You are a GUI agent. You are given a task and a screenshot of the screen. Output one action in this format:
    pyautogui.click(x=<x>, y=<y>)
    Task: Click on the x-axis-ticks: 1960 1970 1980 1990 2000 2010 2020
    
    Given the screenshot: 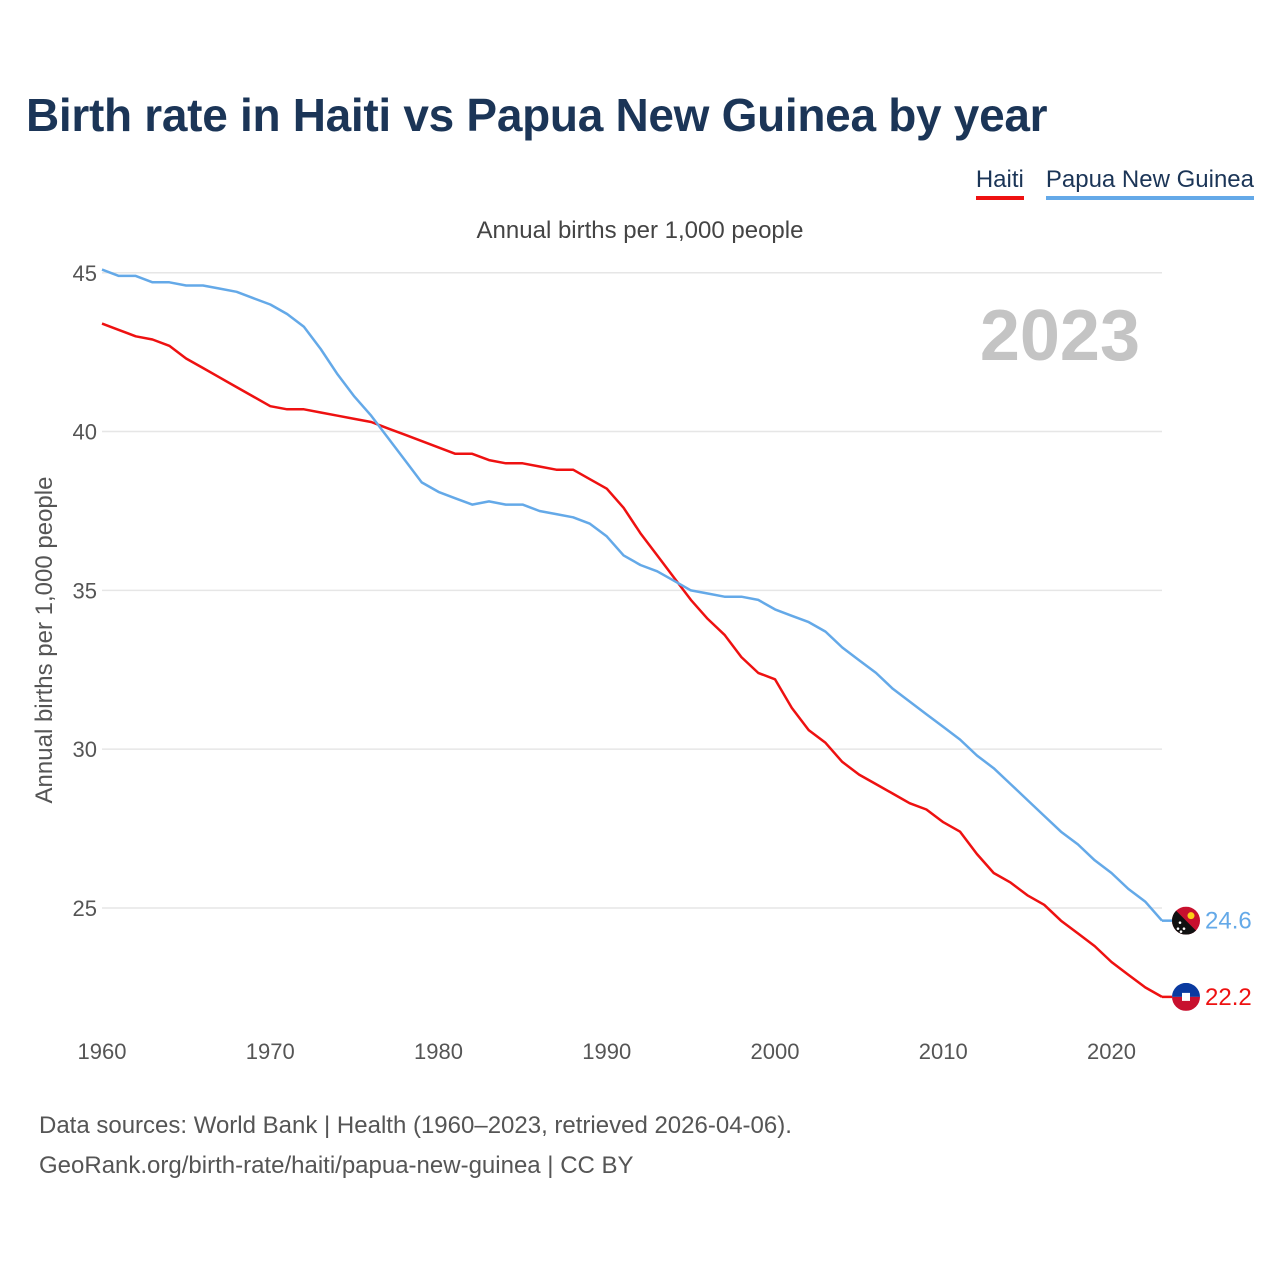 What is the action you would take?
    pyautogui.click(x=607, y=1051)
    